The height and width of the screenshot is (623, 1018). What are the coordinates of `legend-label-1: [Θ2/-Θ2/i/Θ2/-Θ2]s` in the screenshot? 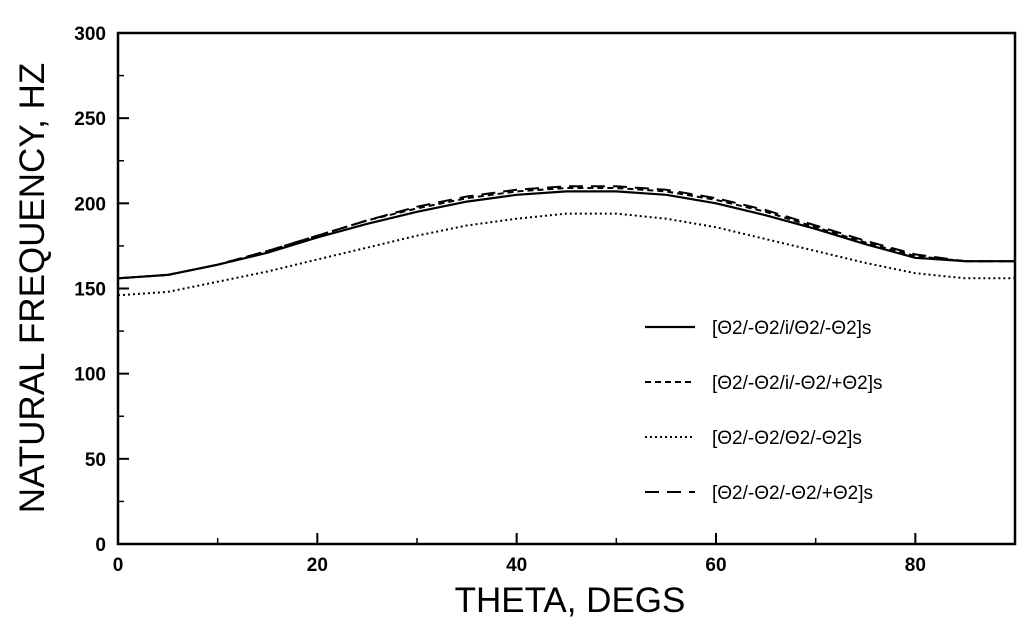 It's located at (791, 328).